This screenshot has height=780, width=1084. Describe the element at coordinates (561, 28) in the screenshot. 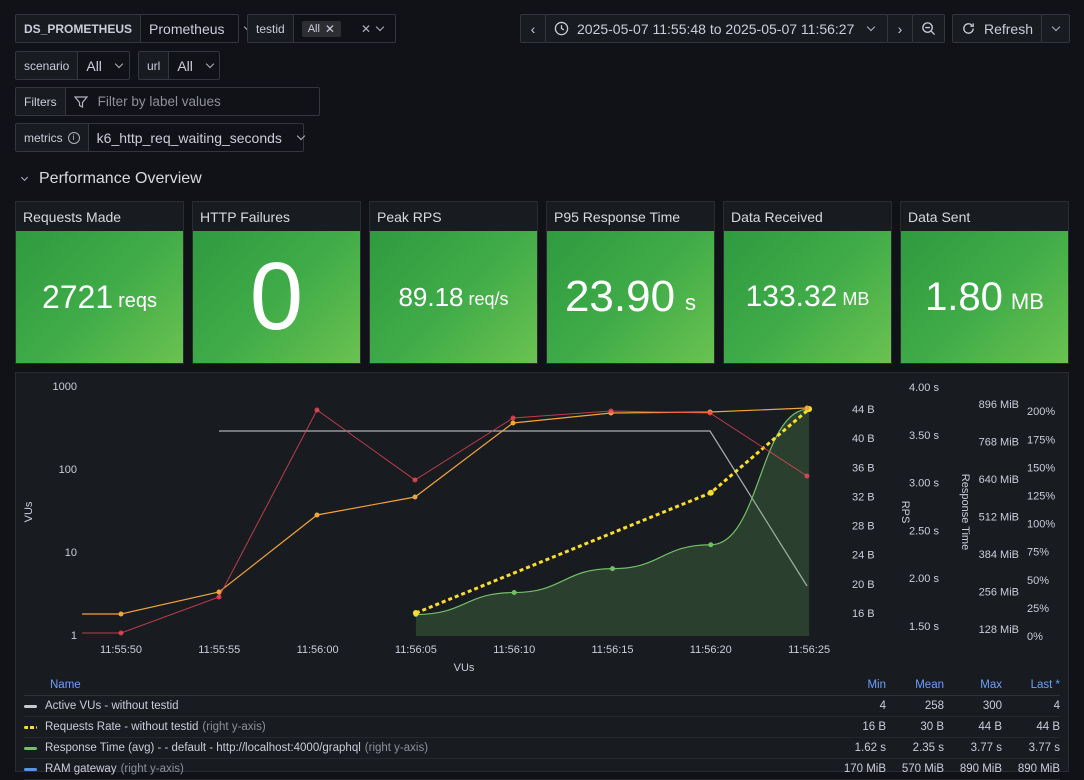

I see `clock-icon` at that location.